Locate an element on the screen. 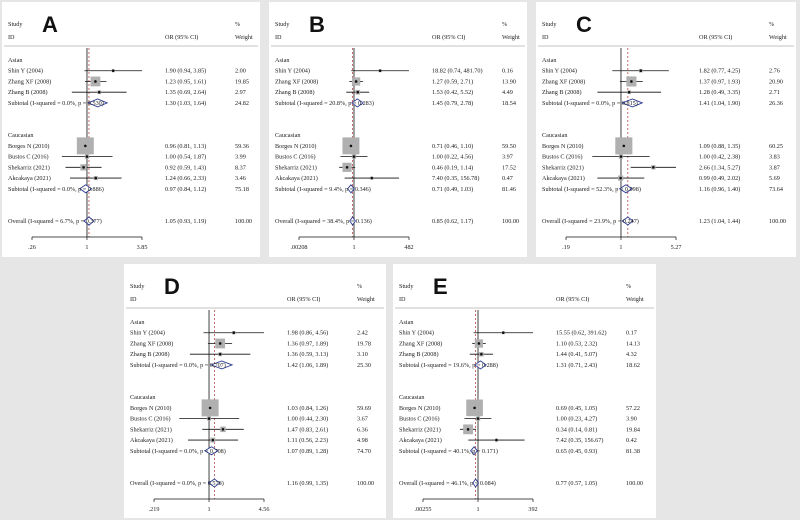 This screenshot has height=520, width=800. weight-value: 2.00 is located at coordinates (240, 71).